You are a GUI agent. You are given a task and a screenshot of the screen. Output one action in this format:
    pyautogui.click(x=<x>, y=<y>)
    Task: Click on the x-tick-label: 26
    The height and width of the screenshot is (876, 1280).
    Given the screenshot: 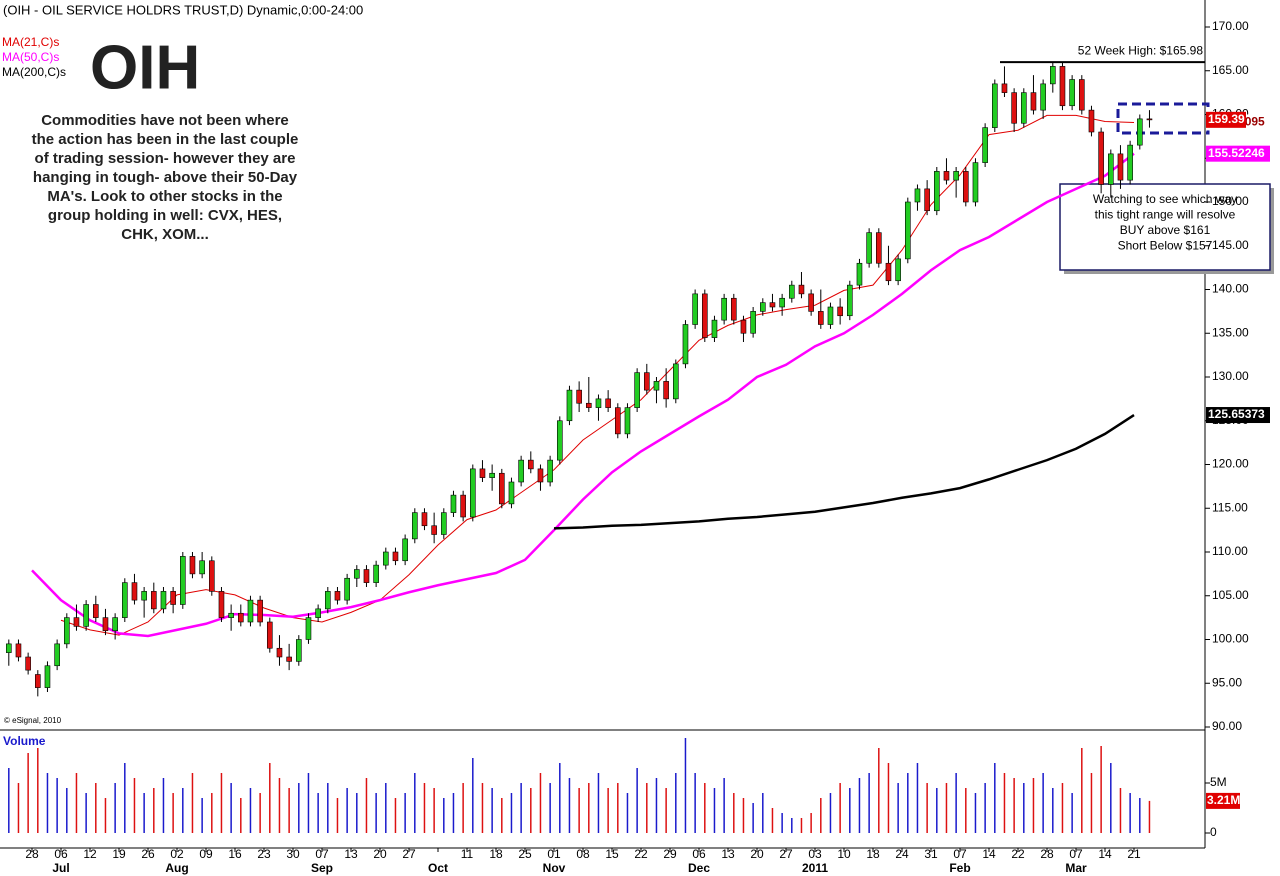 What is the action you would take?
    pyautogui.click(x=148, y=854)
    